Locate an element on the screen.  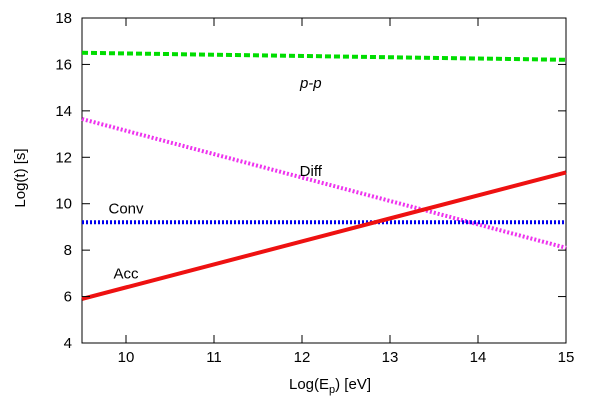
x-tick-label: 10 is located at coordinates (126, 357).